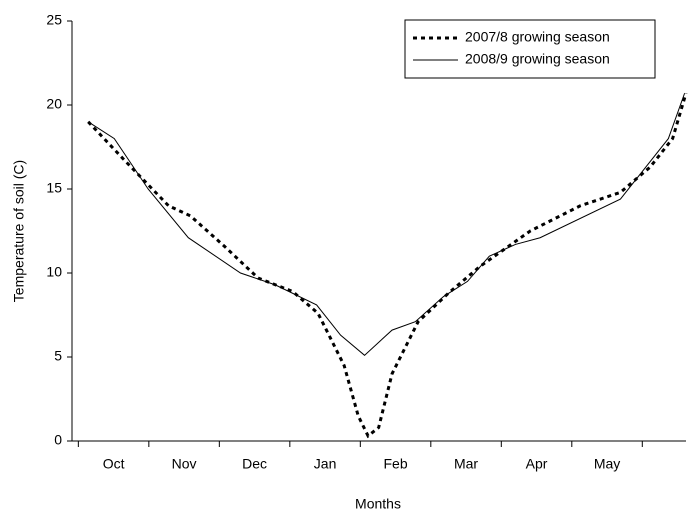  What do you see at coordinates (54, 104) in the screenshot?
I see `y-tick-label: 20` at bounding box center [54, 104].